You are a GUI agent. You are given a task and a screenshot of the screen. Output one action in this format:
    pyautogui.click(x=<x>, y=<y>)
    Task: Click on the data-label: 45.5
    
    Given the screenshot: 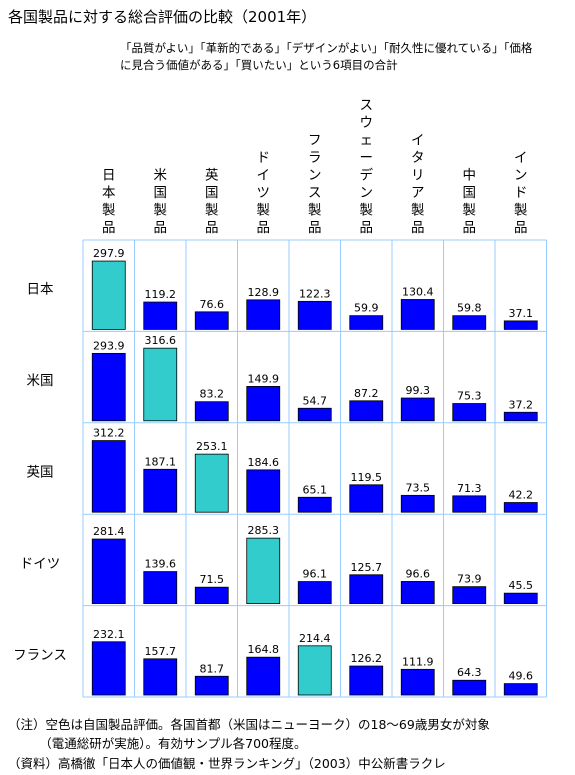 What is the action you would take?
    pyautogui.click(x=521, y=585)
    